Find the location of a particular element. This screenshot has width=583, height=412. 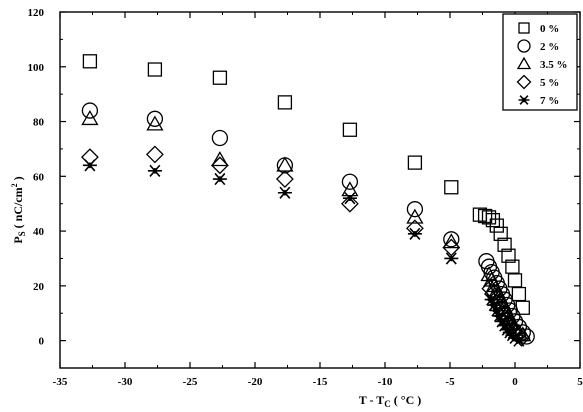

y-tick-label: 20 is located at coordinates (39, 287).